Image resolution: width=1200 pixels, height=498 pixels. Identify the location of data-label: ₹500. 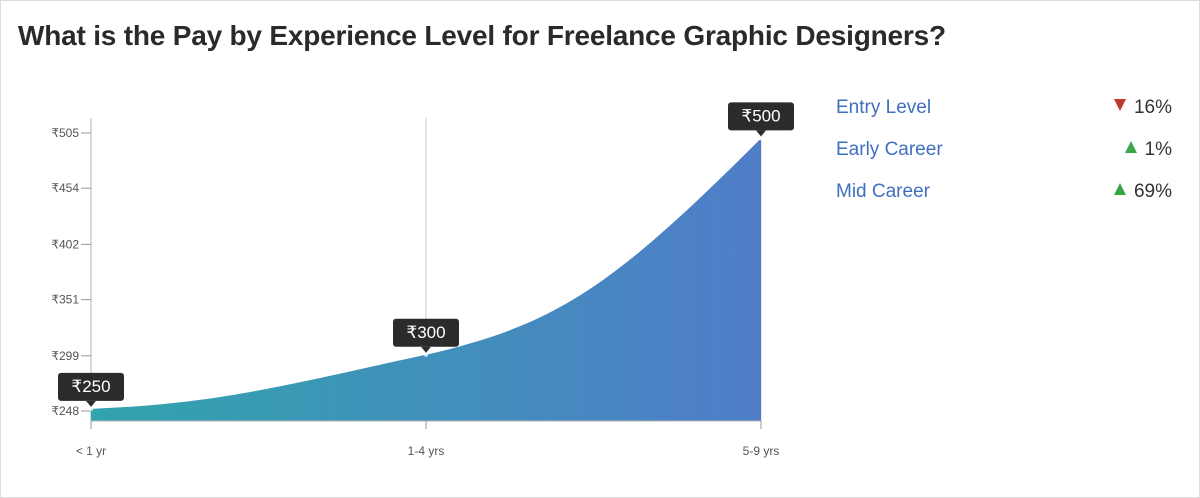
(761, 119).